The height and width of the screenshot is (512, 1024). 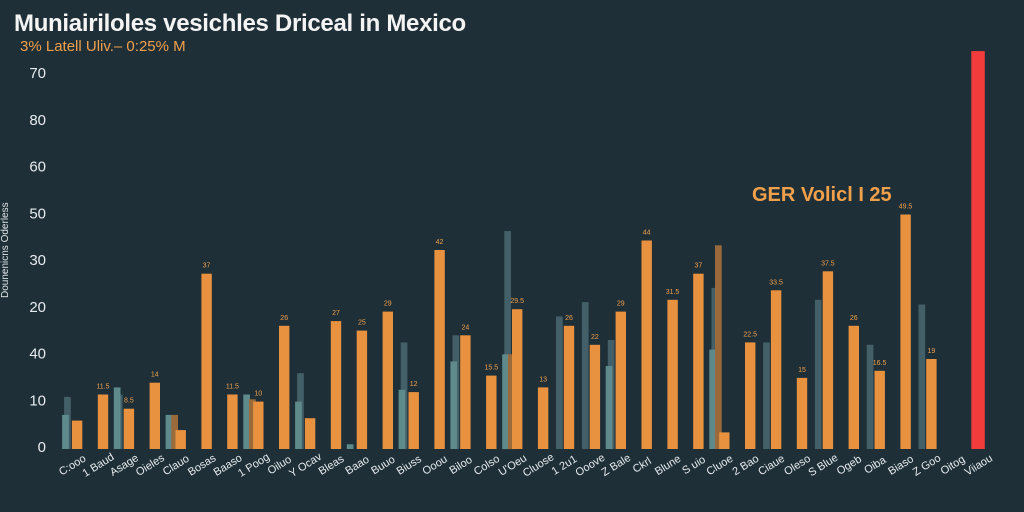 What do you see at coordinates (745, 465) in the screenshot?
I see `x-tick-label: 2 Bao` at bounding box center [745, 465].